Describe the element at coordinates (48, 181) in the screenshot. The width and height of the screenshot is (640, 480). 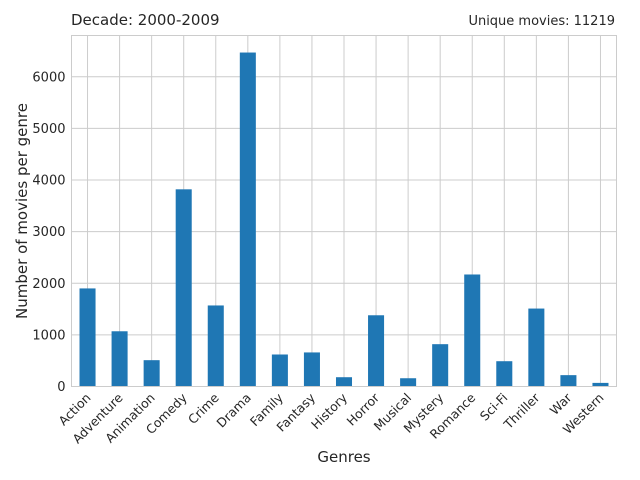
I see `y-tick-label: 4000` at that location.